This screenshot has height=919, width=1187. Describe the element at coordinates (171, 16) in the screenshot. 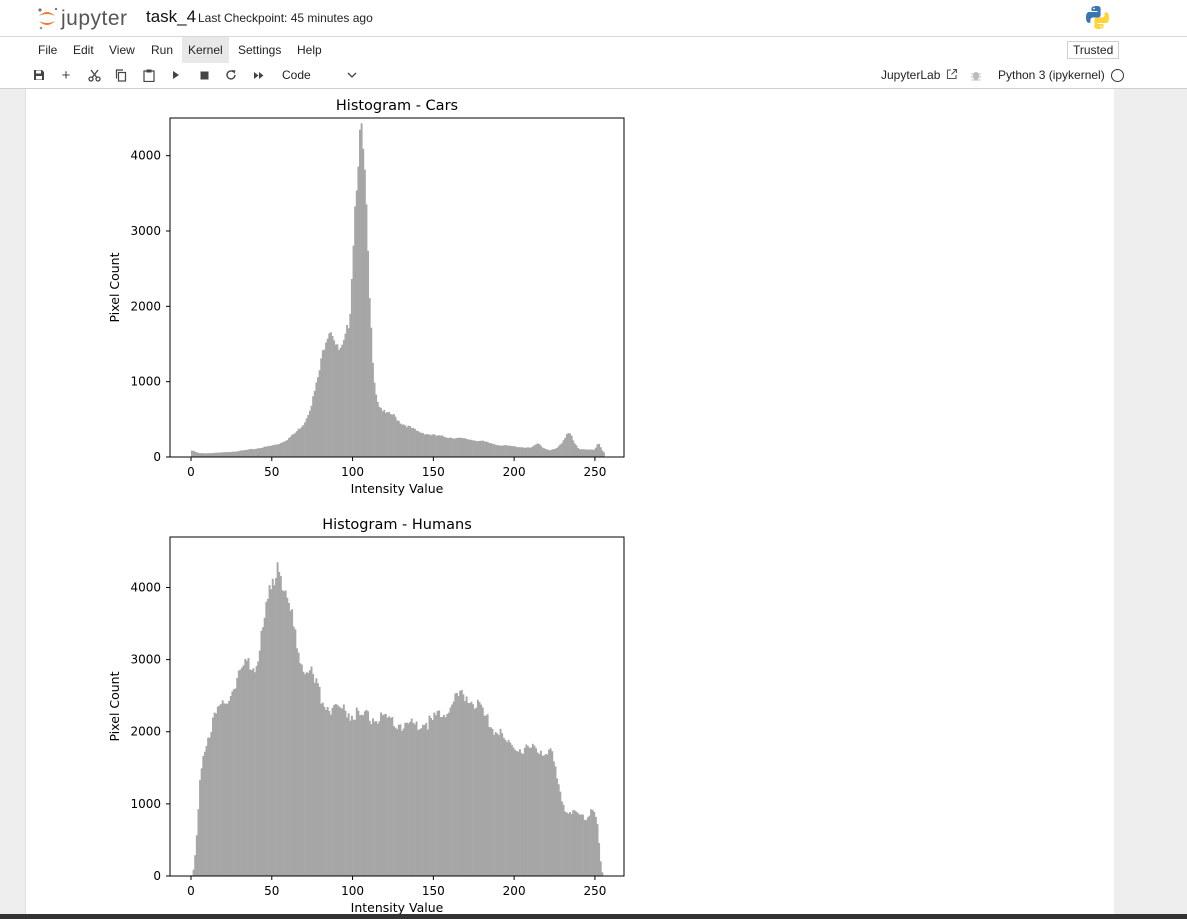

I see `notebook-title: task_4` at that location.